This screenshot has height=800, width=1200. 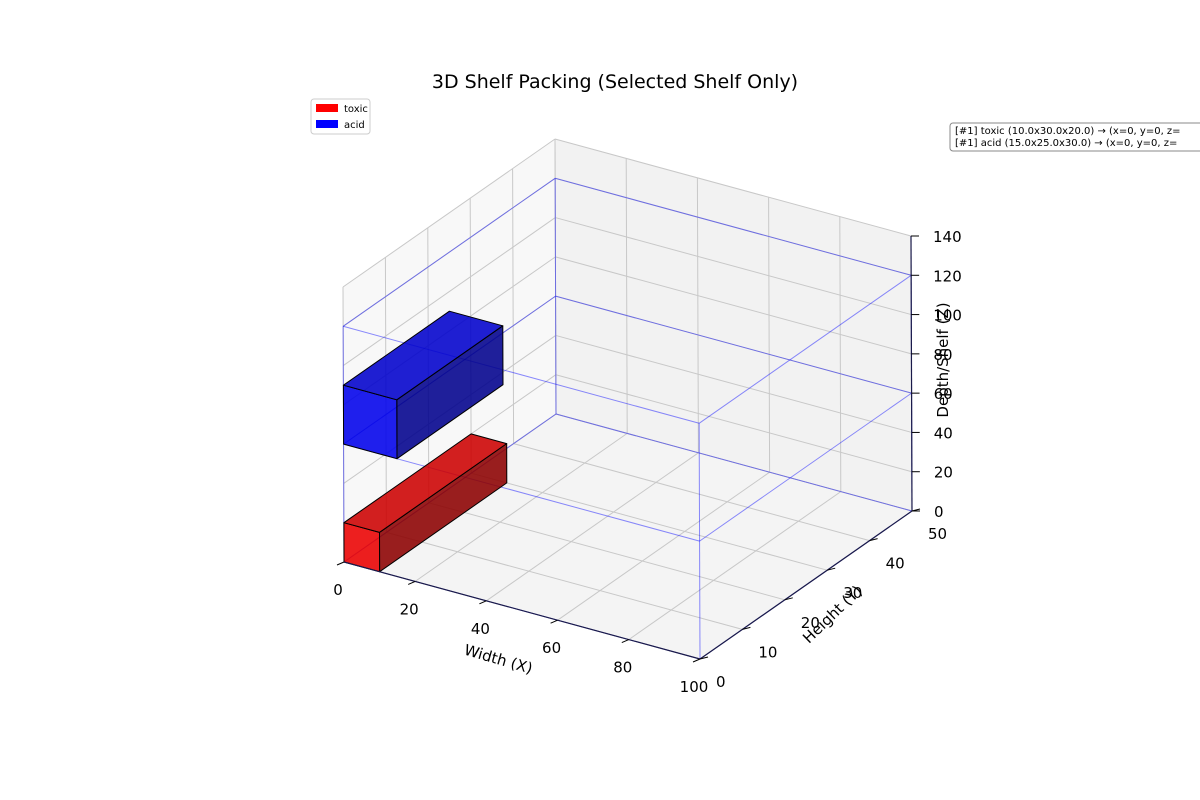 I want to click on back-pane, so click(x=733, y=325).